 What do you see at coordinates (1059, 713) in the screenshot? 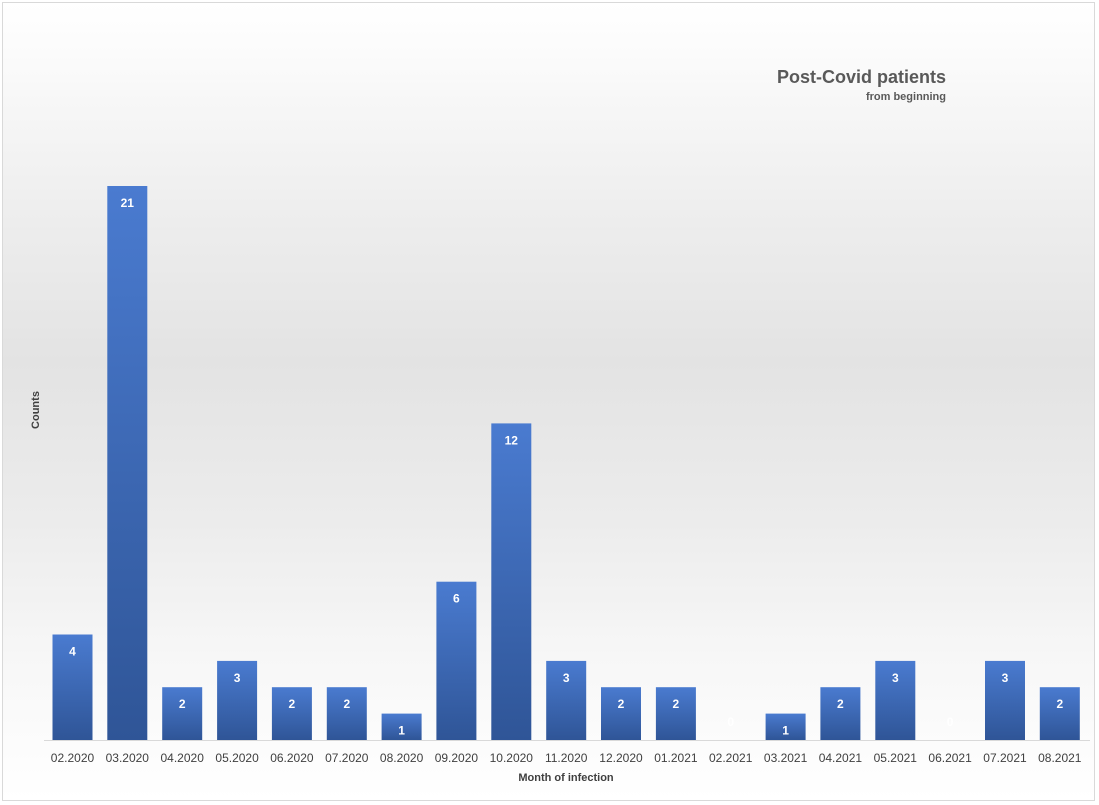
I see `bar-08.2021` at bounding box center [1059, 713].